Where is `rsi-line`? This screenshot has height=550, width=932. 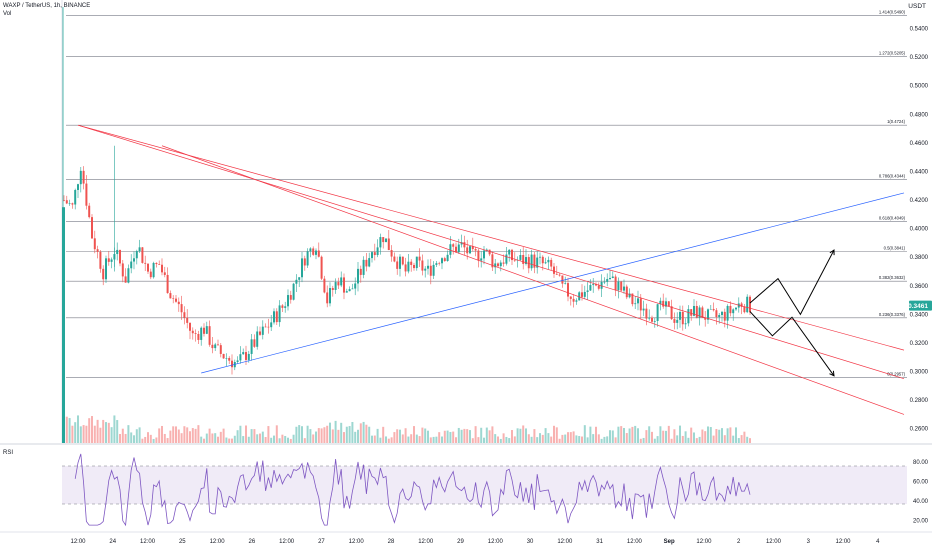 rsi-line is located at coordinates (412, 490).